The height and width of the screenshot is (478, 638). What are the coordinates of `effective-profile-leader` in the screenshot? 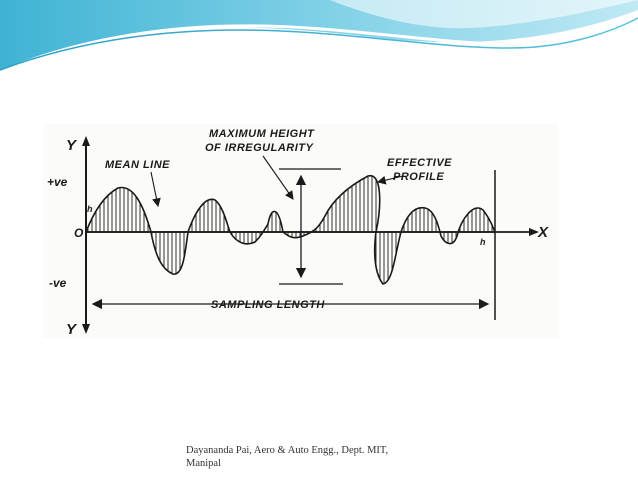 It's located at (390, 180).